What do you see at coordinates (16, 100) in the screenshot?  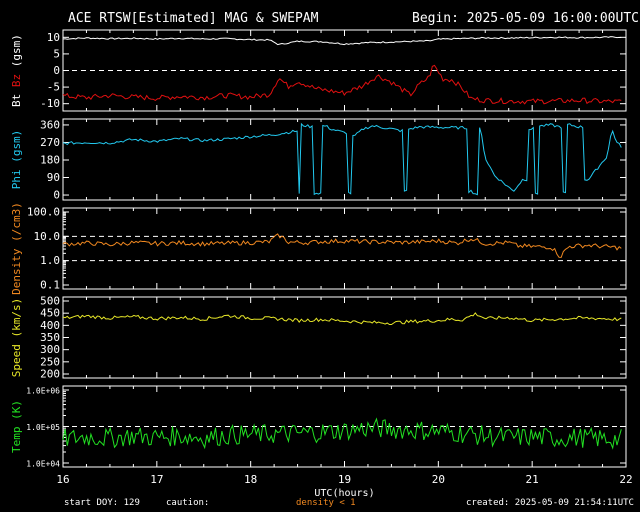 I see `axis-label-part: Bt` at bounding box center [16, 100].